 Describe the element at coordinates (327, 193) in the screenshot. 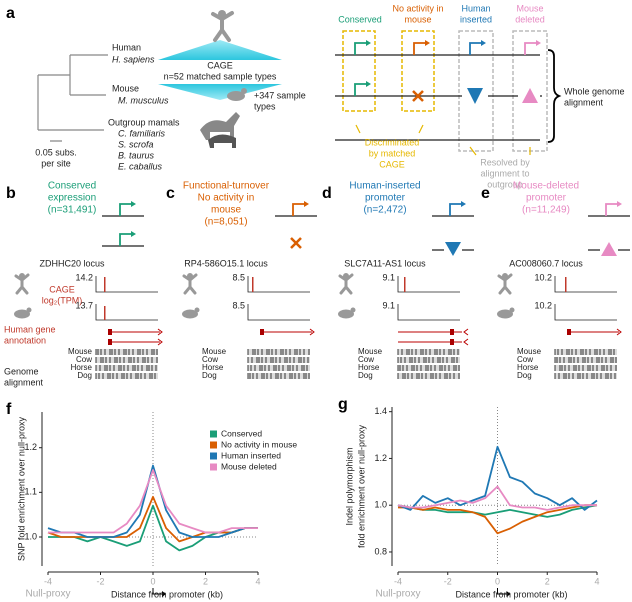

I see `panel-letter: d` at that location.